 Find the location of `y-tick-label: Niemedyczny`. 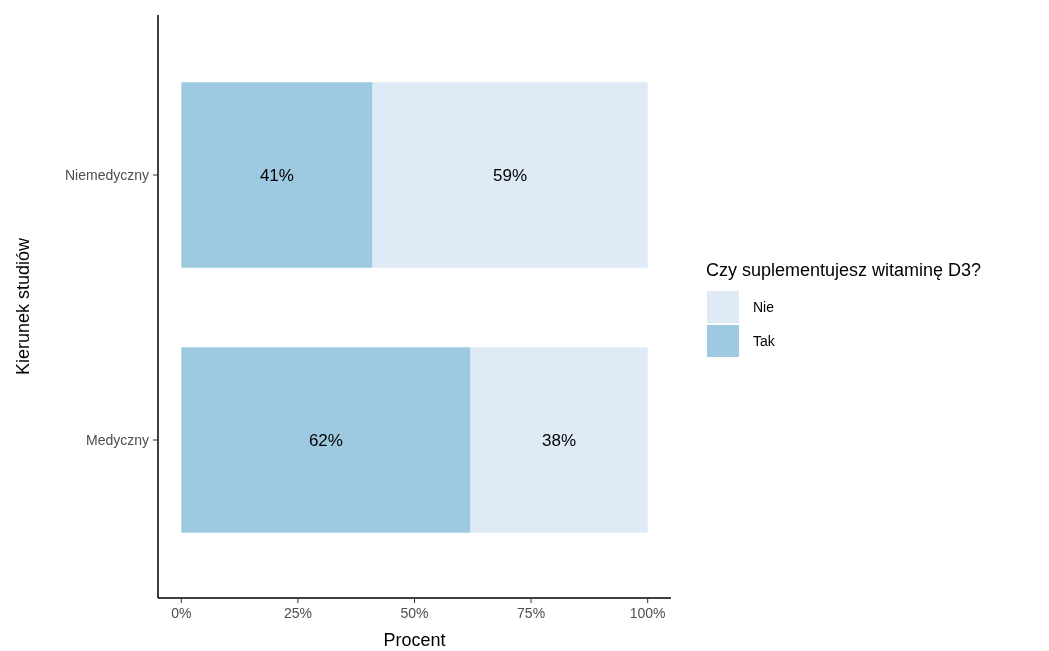

y-tick-label: Niemedyczny is located at coordinates (106, 174).